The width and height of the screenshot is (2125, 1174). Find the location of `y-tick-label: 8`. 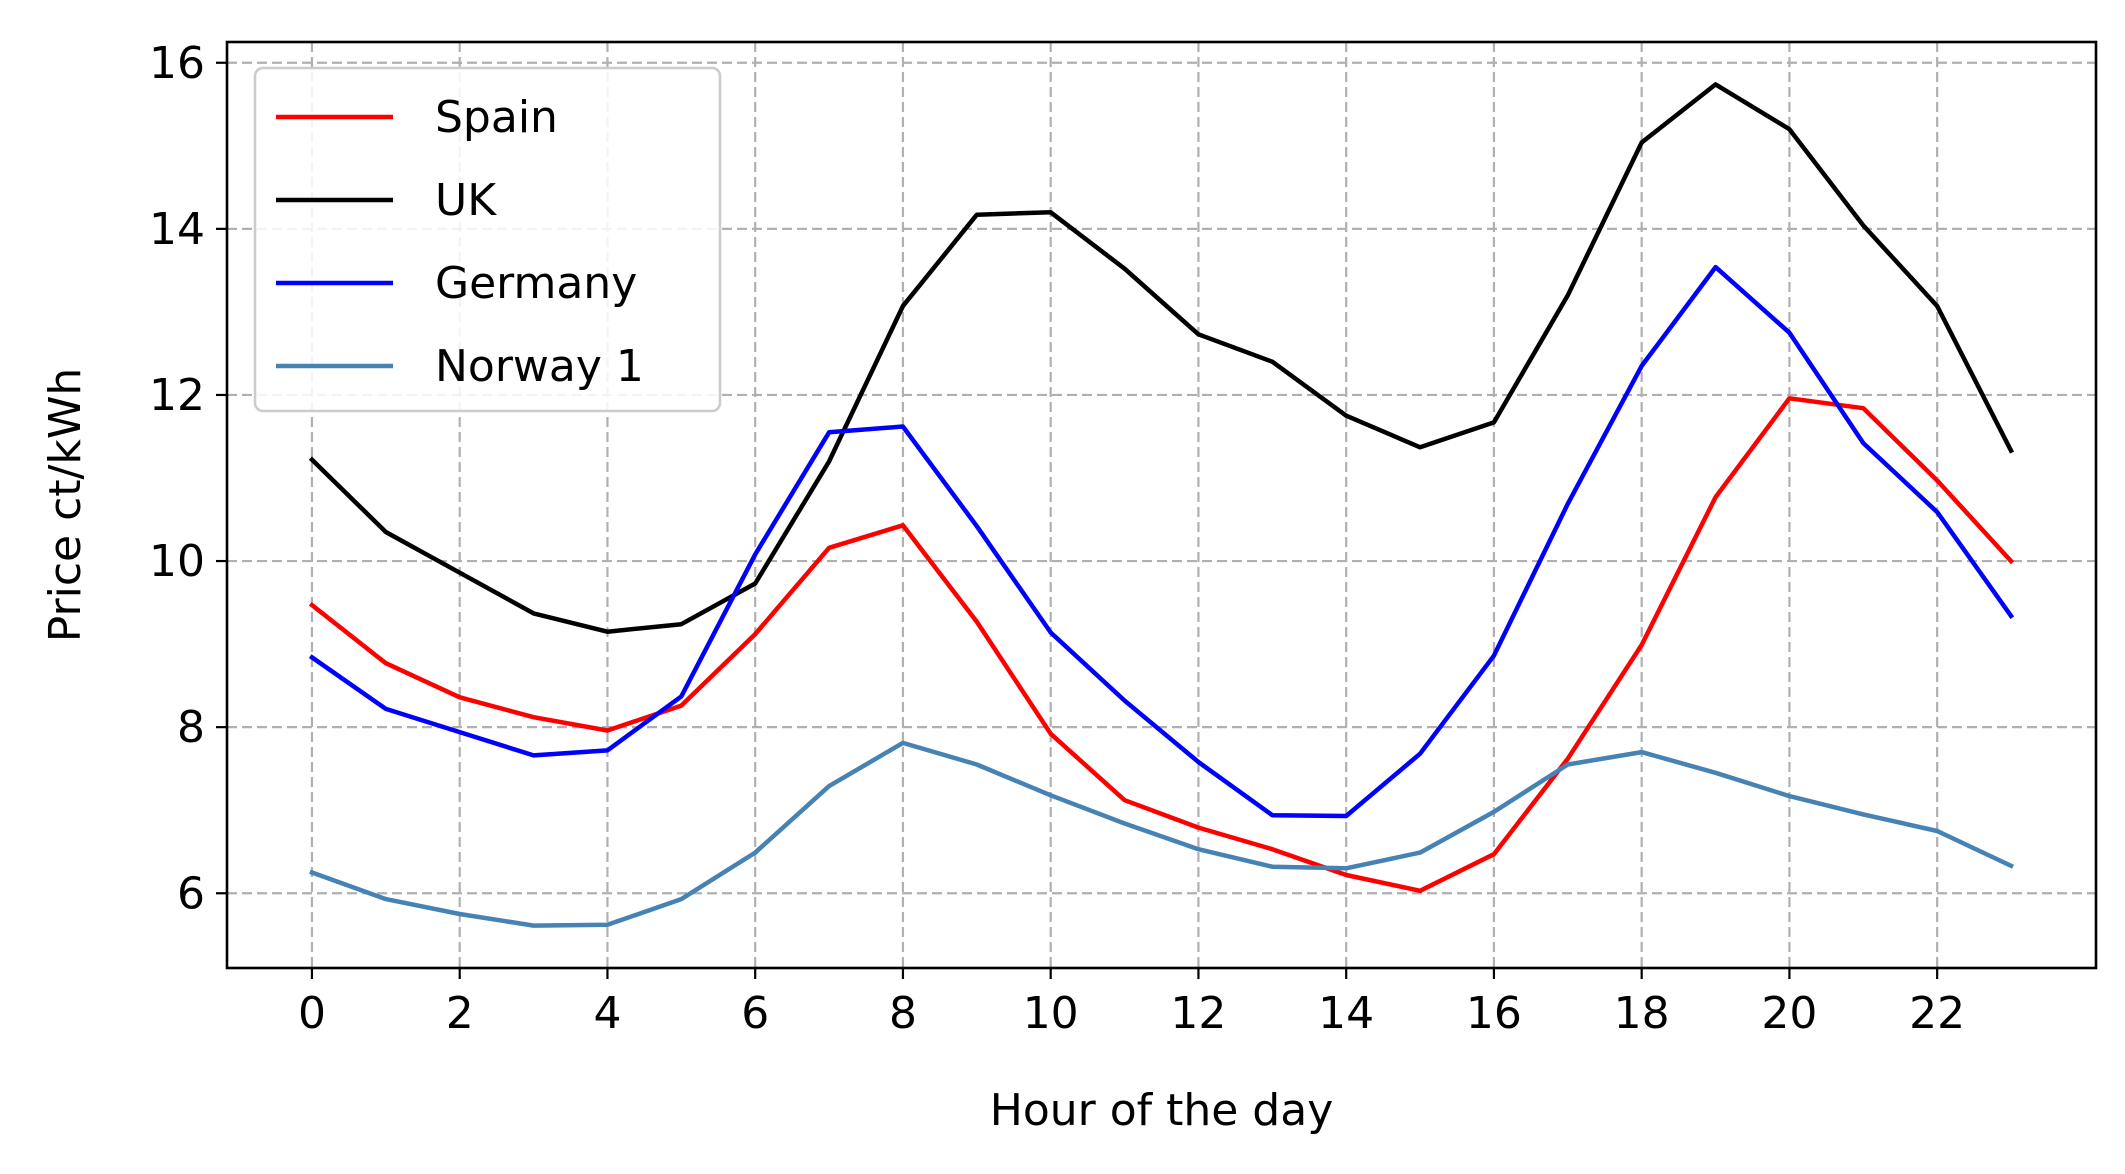

y-tick-label: 8 is located at coordinates (191, 727).